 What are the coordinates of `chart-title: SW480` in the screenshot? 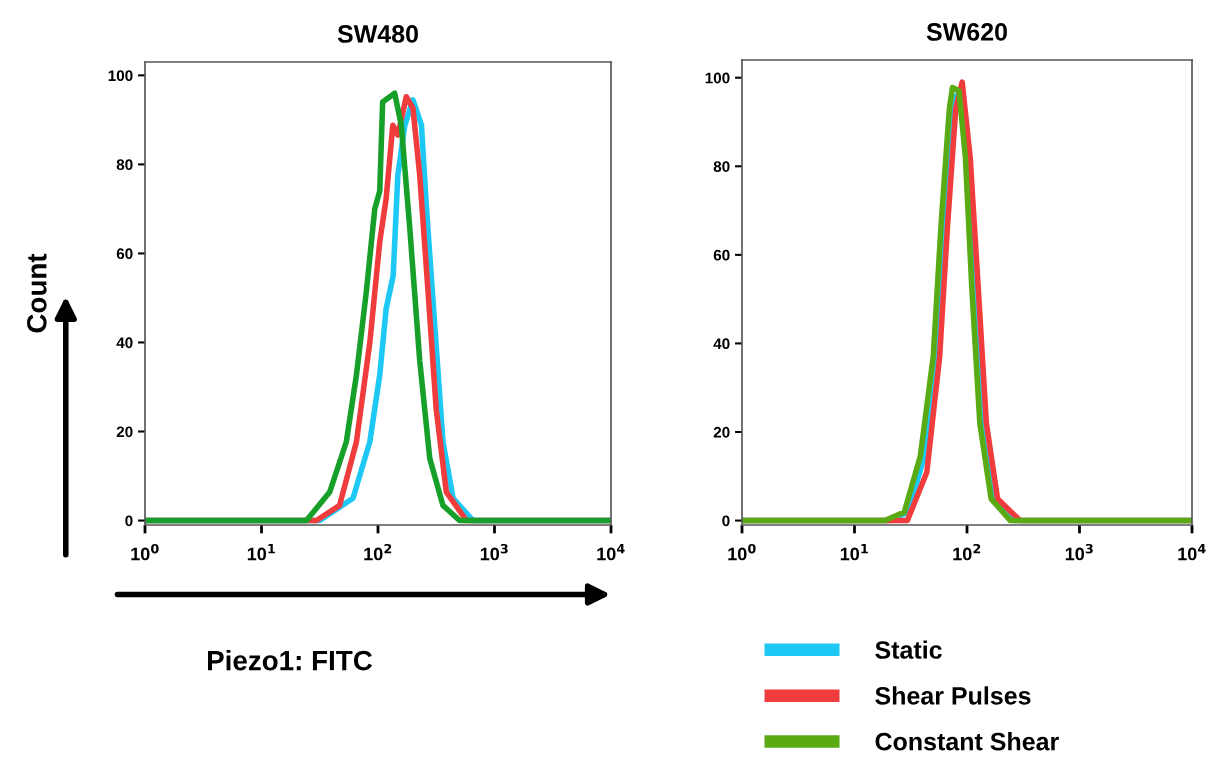 It's located at (377, 34).